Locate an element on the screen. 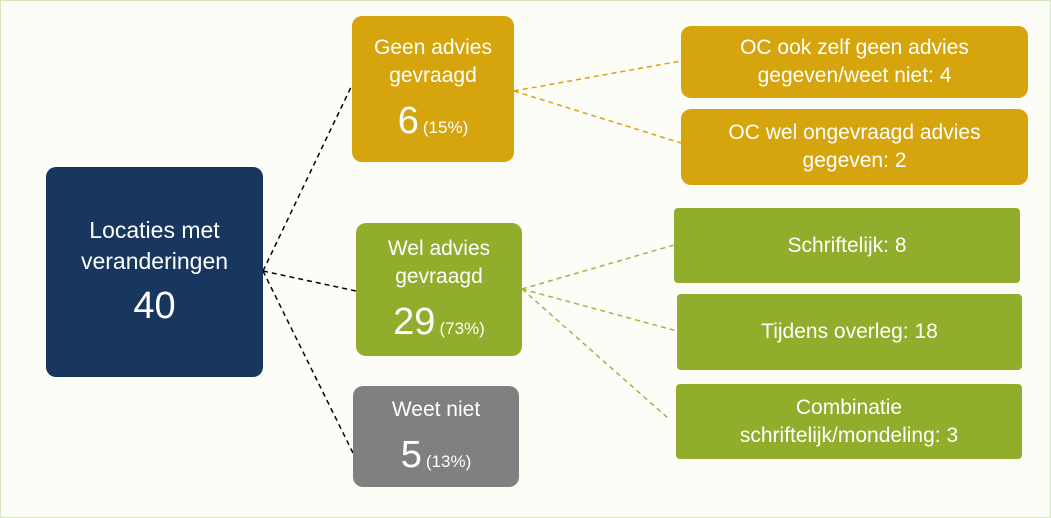  group-figure: 5 (13%) is located at coordinates (436, 455).